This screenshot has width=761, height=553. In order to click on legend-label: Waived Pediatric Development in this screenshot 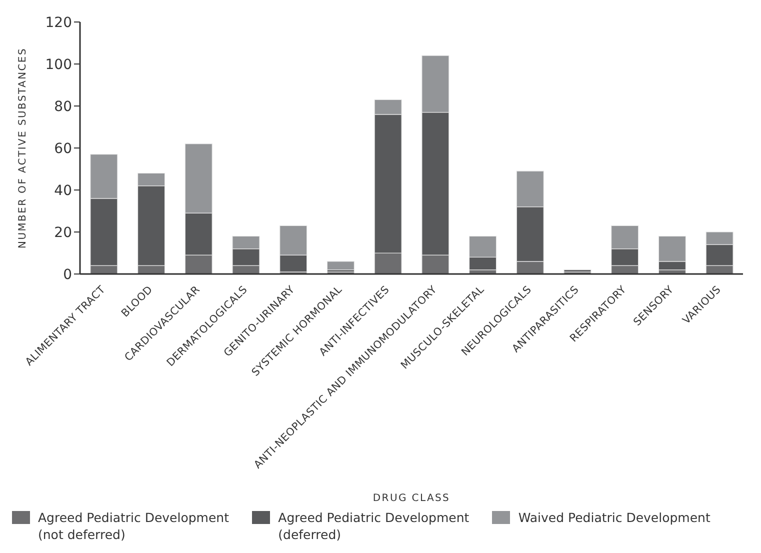, I will do `click(614, 517)`.